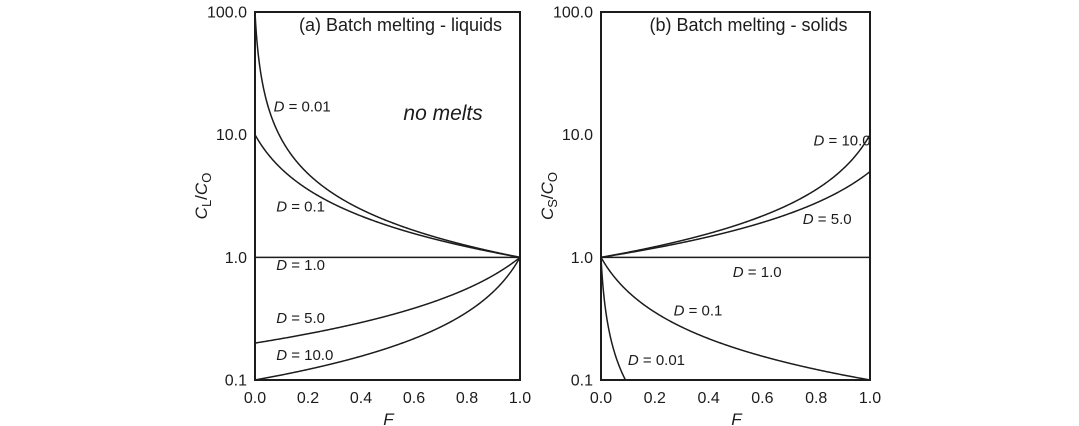 The height and width of the screenshot is (426, 1079). I want to click on panel-b-xtick-2: 0.4, so click(708, 398).